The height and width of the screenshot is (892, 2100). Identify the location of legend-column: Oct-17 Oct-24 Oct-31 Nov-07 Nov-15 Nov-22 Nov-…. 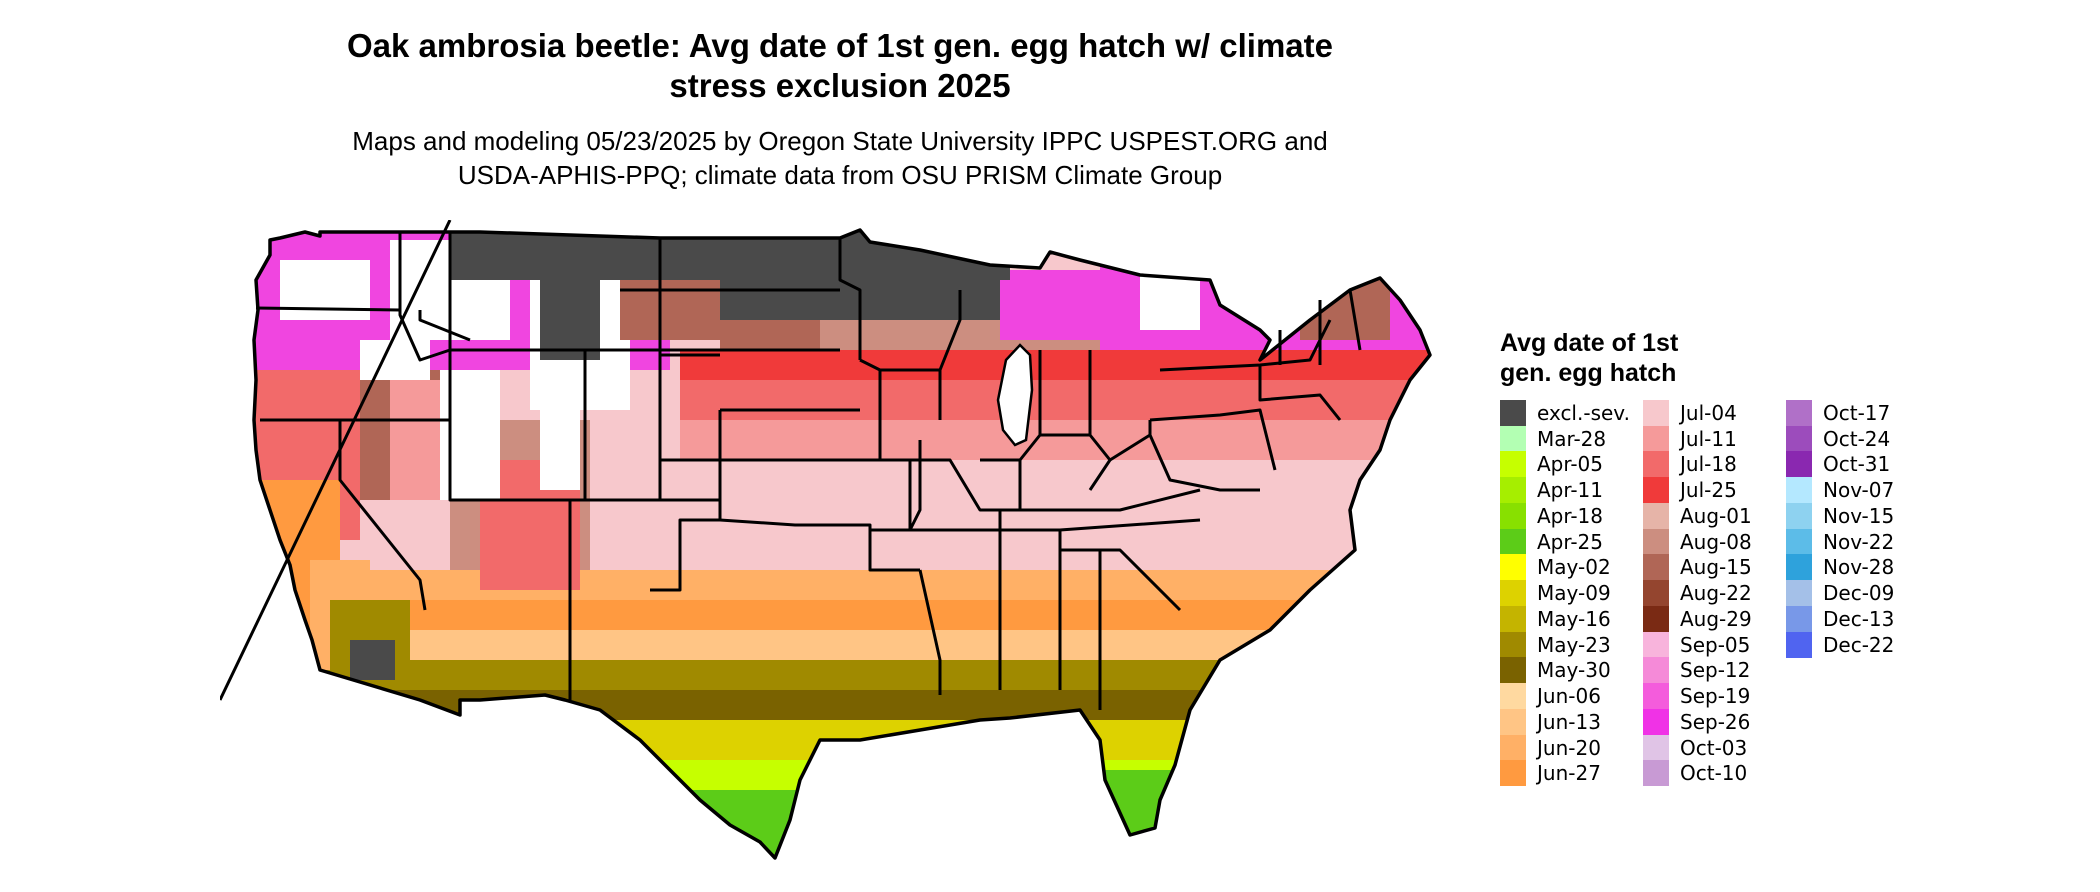
(1857, 592).